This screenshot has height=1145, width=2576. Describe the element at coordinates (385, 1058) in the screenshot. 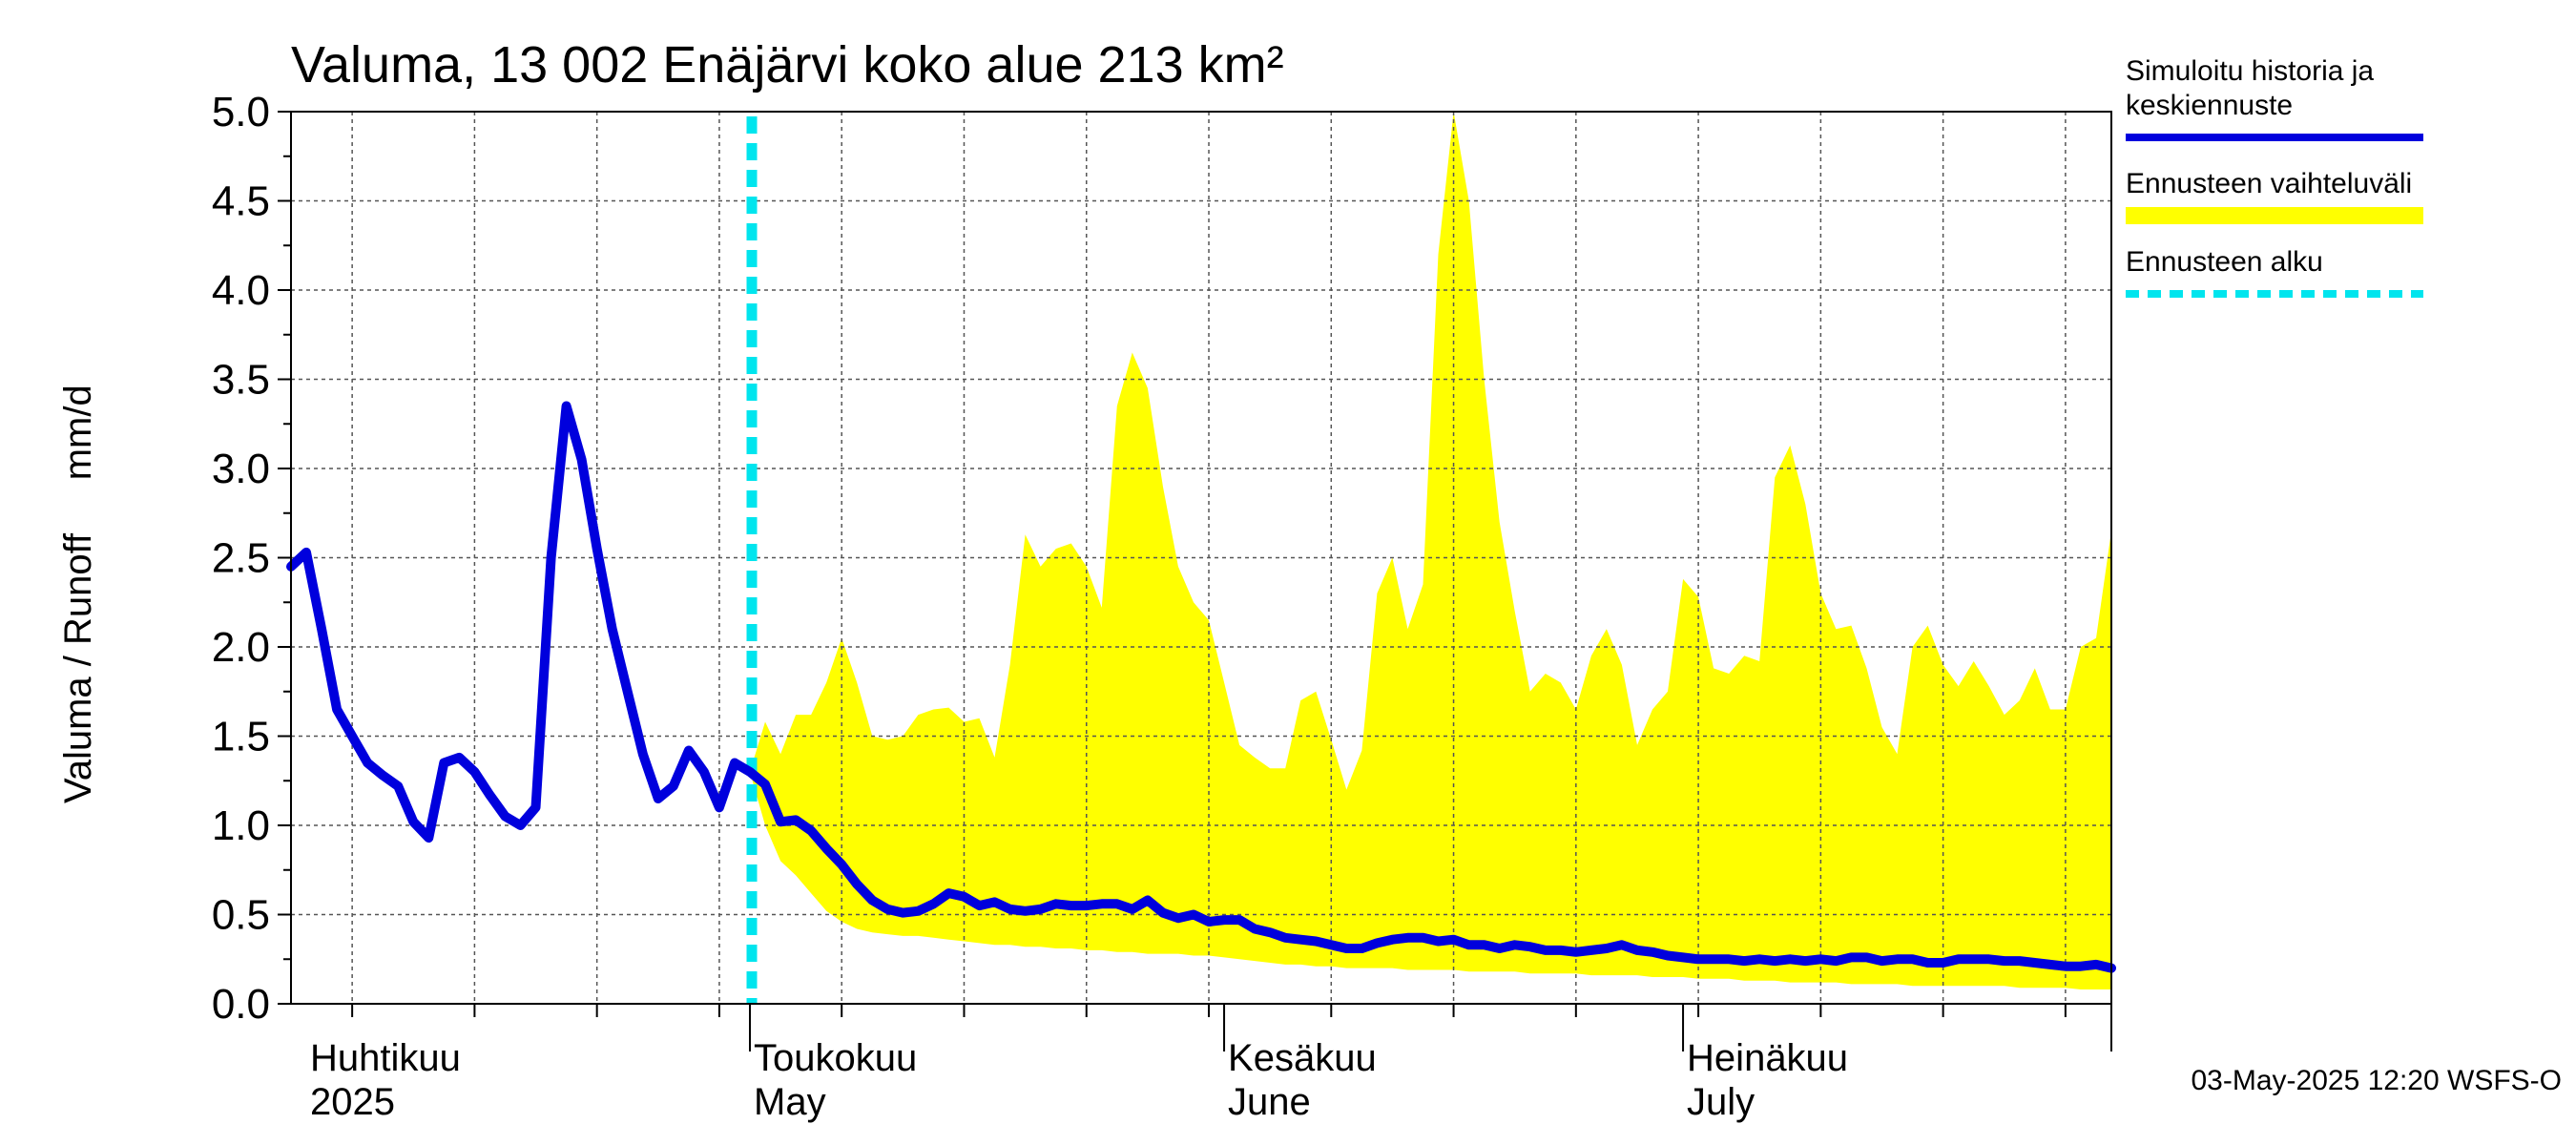

I see `x-month-label-fi: Huhtikuu` at that location.